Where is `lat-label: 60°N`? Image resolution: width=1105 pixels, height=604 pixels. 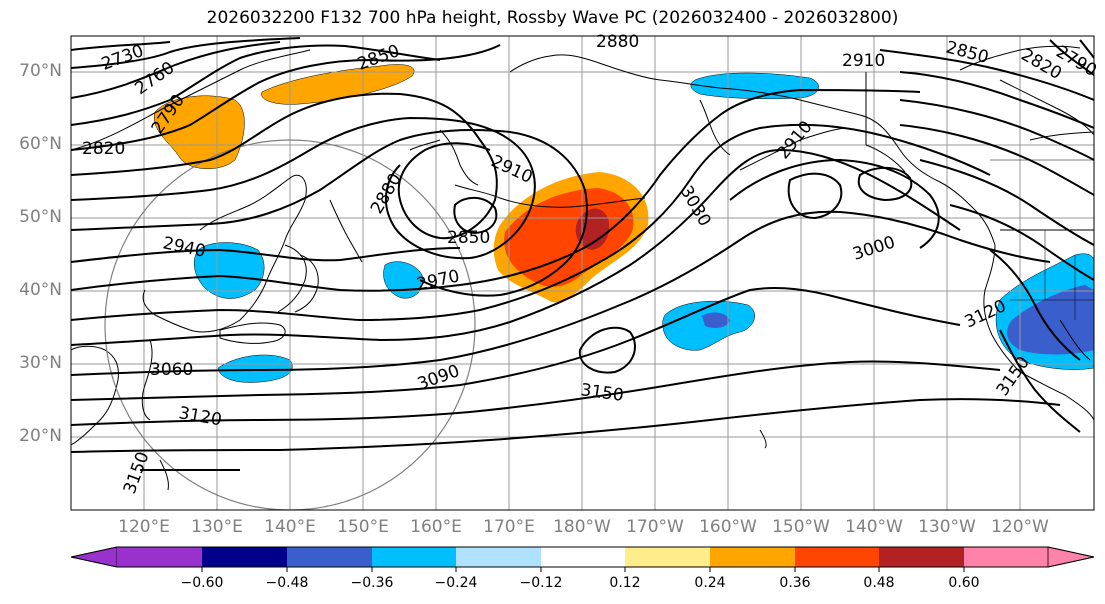 lat-label: 60°N is located at coordinates (40, 144).